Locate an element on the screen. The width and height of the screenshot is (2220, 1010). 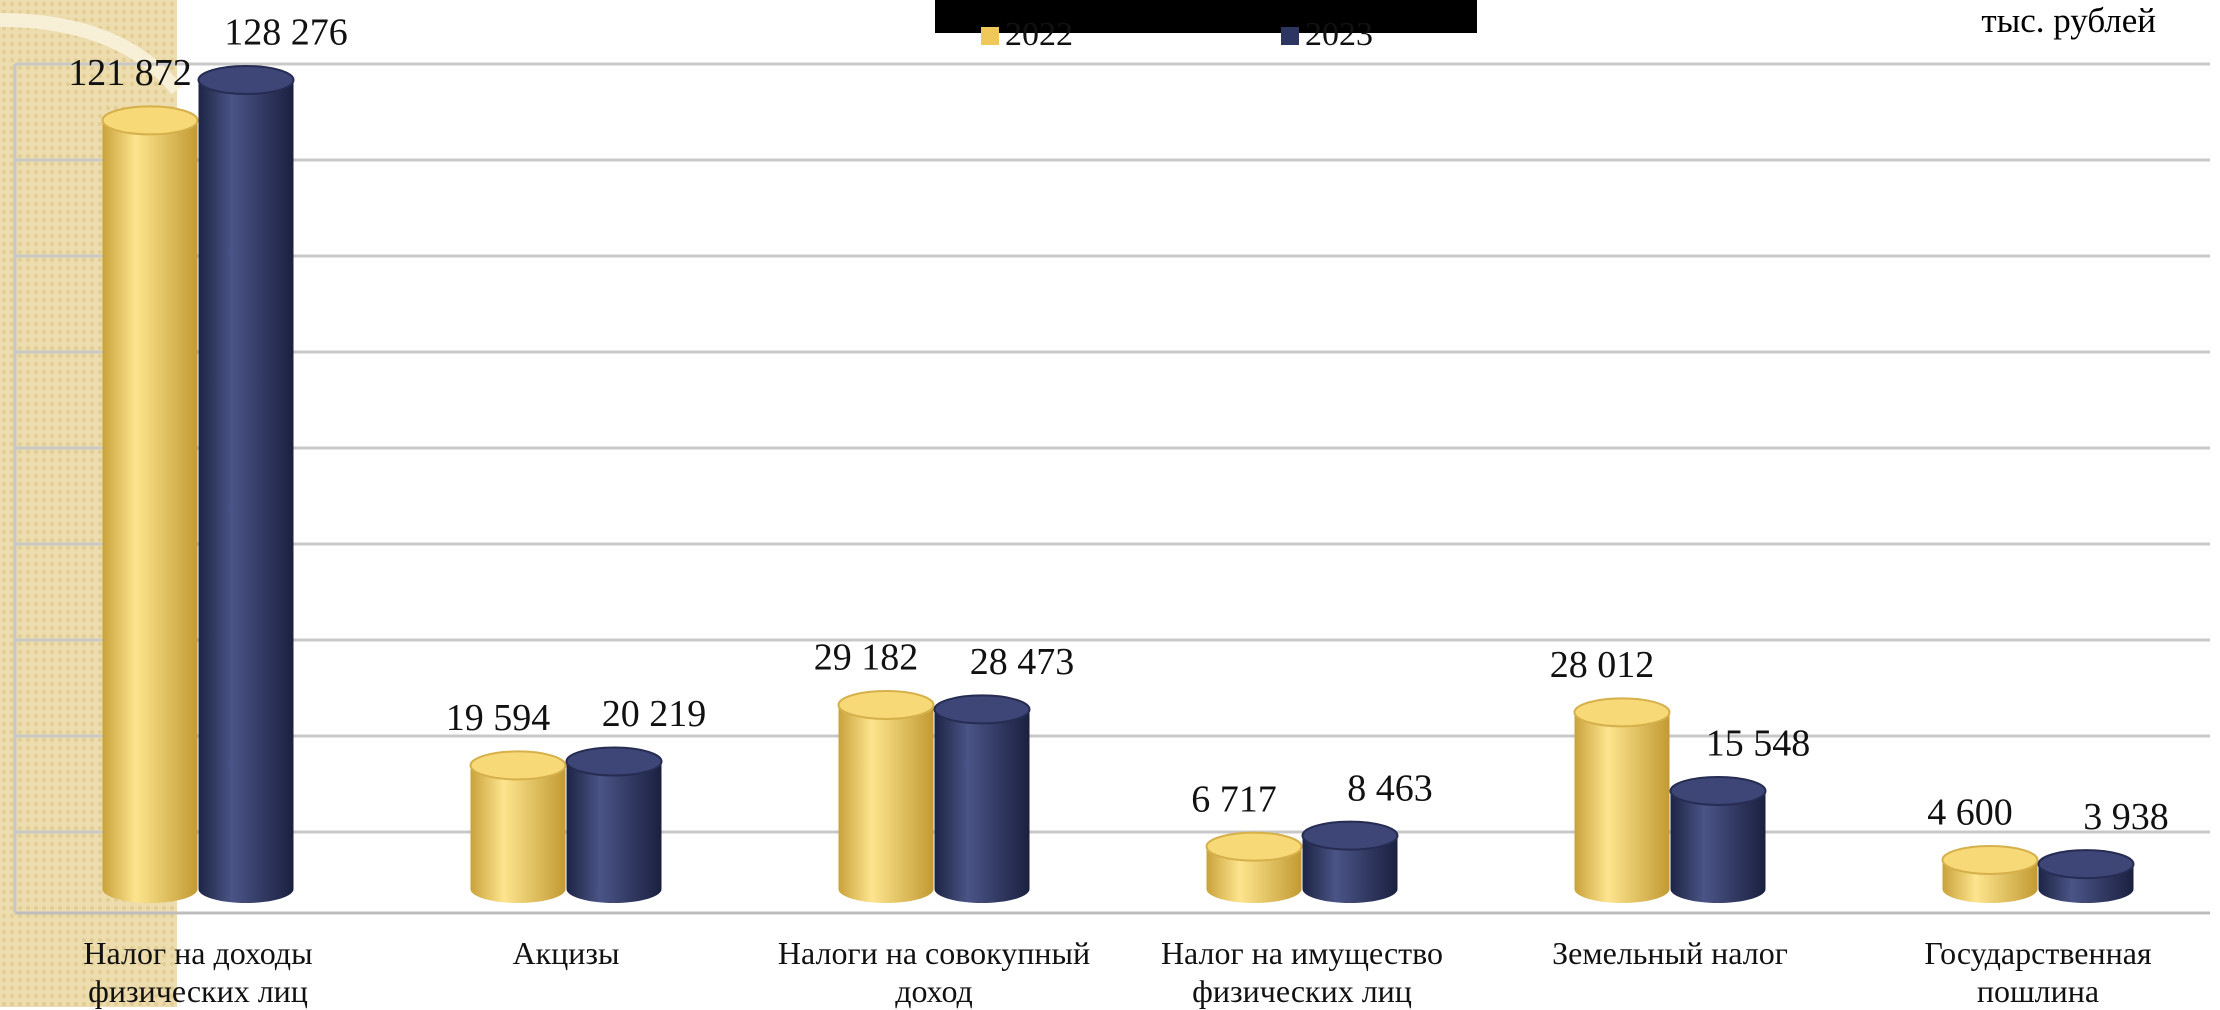
category-label: Земельный налог is located at coordinates (1670, 953).